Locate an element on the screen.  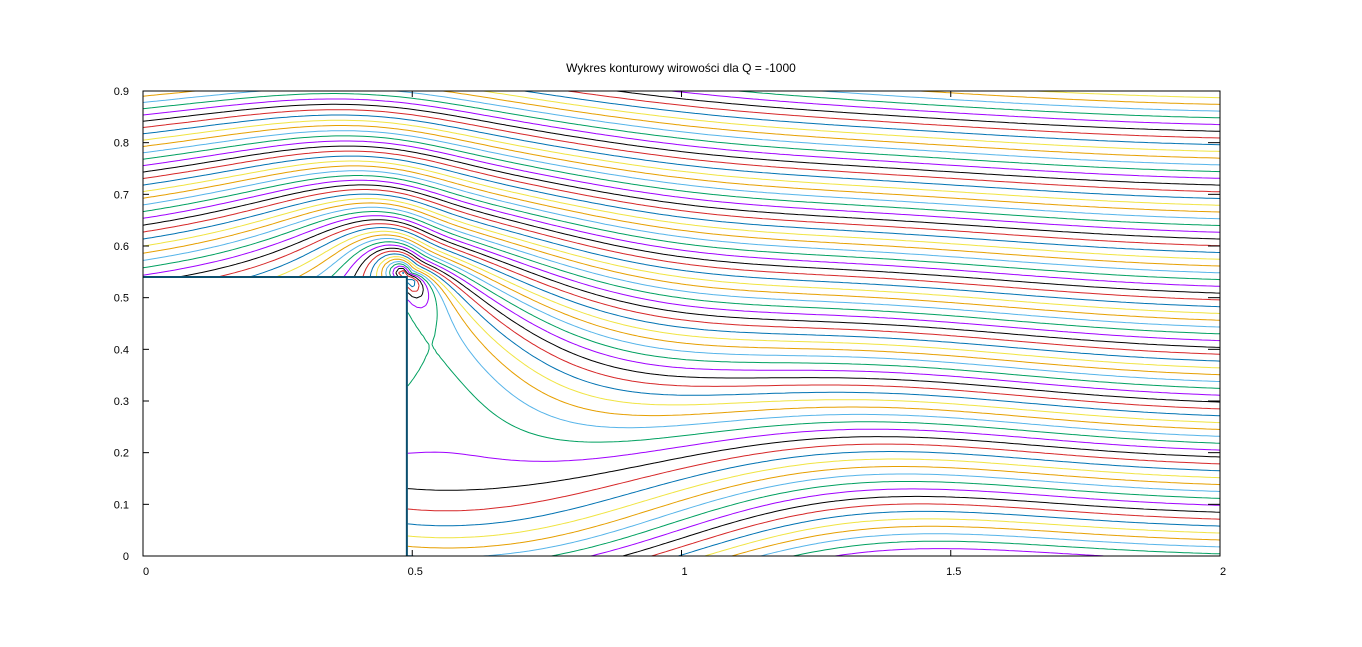
y-tick-label: 0.2 is located at coordinates (121, 454).